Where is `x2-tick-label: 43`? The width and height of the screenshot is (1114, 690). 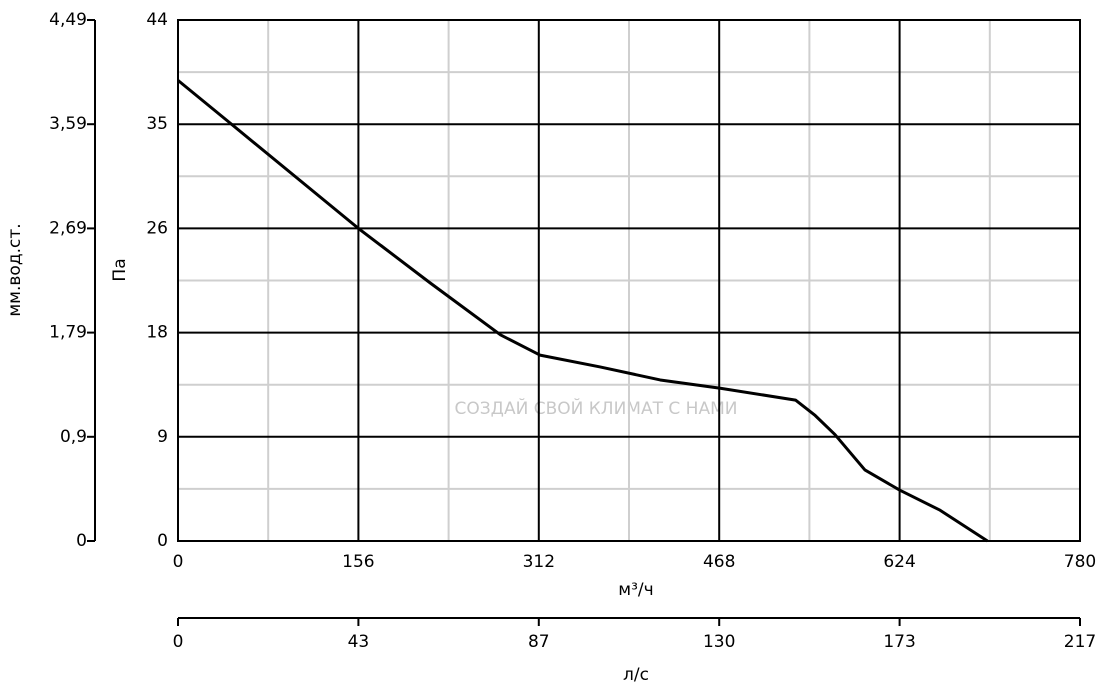 x2-tick-label: 43 is located at coordinates (359, 642).